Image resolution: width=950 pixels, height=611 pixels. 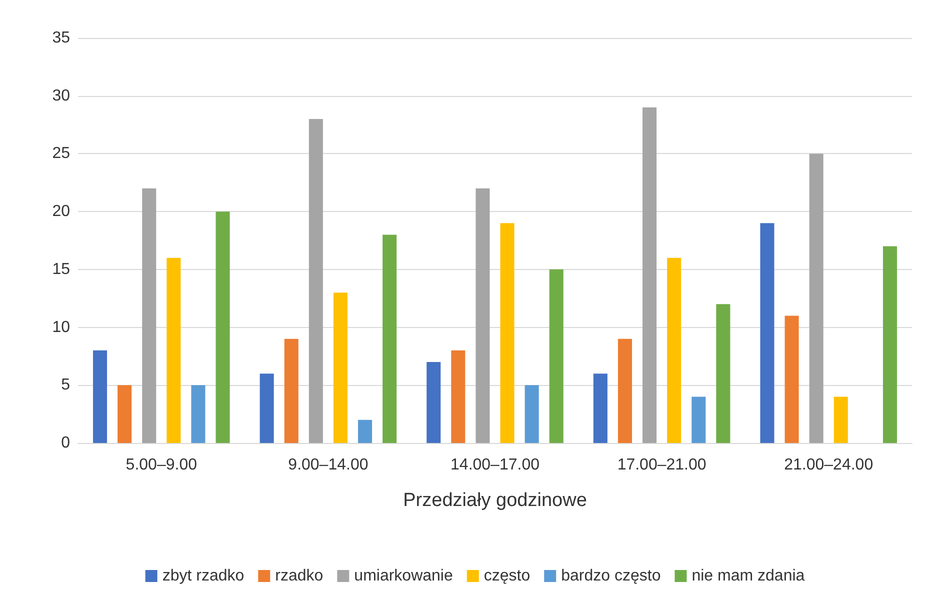 What do you see at coordinates (661, 465) in the screenshot?
I see `x-tick-label: 17.00–21.00` at bounding box center [661, 465].